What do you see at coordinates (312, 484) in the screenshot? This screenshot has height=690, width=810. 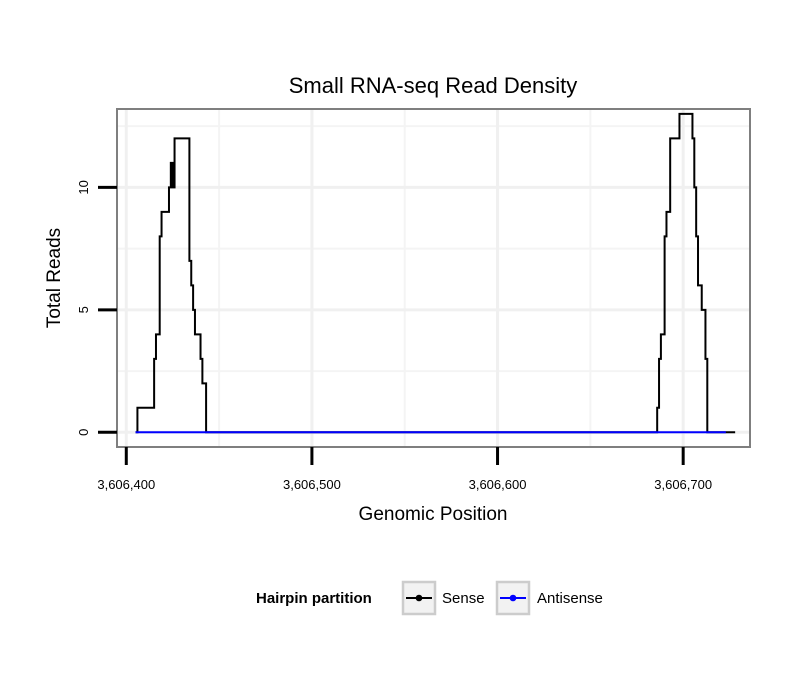 I see `x-tick-label: 3,606,500` at bounding box center [312, 484].